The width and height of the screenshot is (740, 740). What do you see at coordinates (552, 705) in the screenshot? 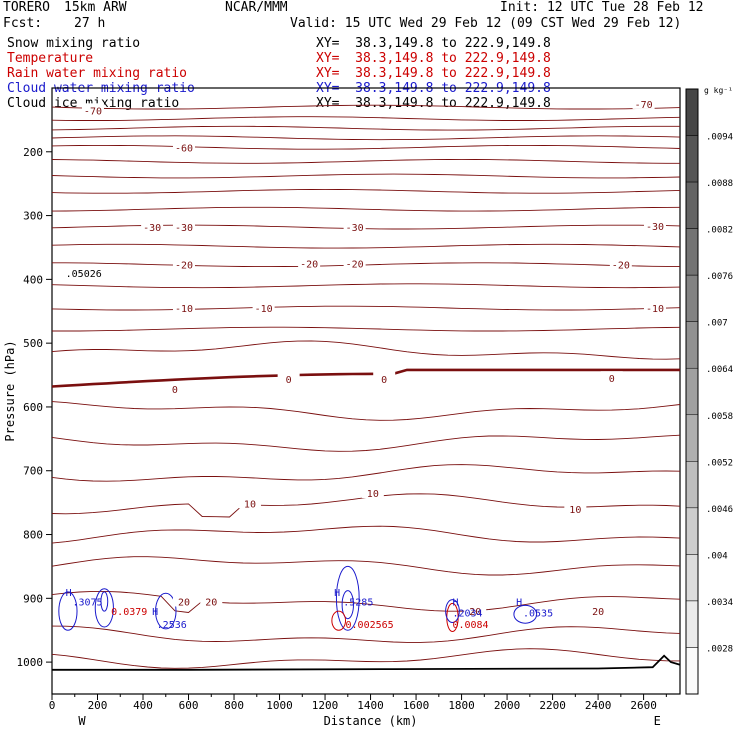
I see `x-tick-label: 2200` at bounding box center [552, 705].